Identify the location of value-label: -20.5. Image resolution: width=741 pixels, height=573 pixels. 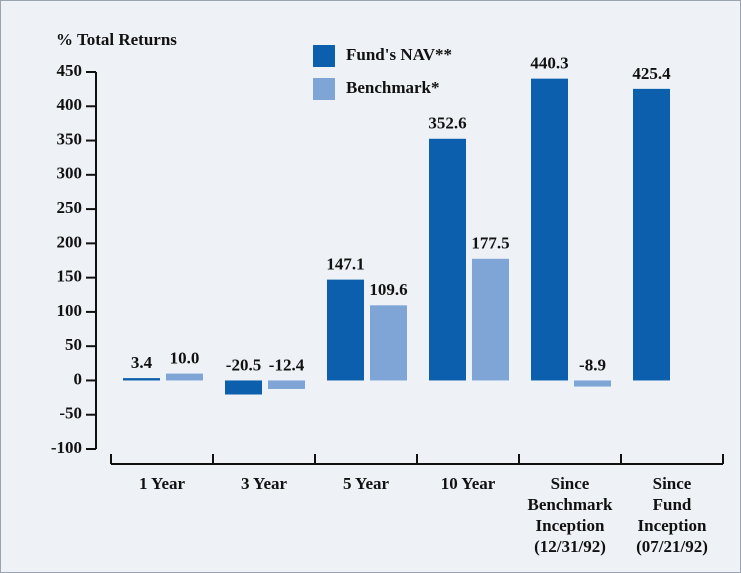
(243, 364).